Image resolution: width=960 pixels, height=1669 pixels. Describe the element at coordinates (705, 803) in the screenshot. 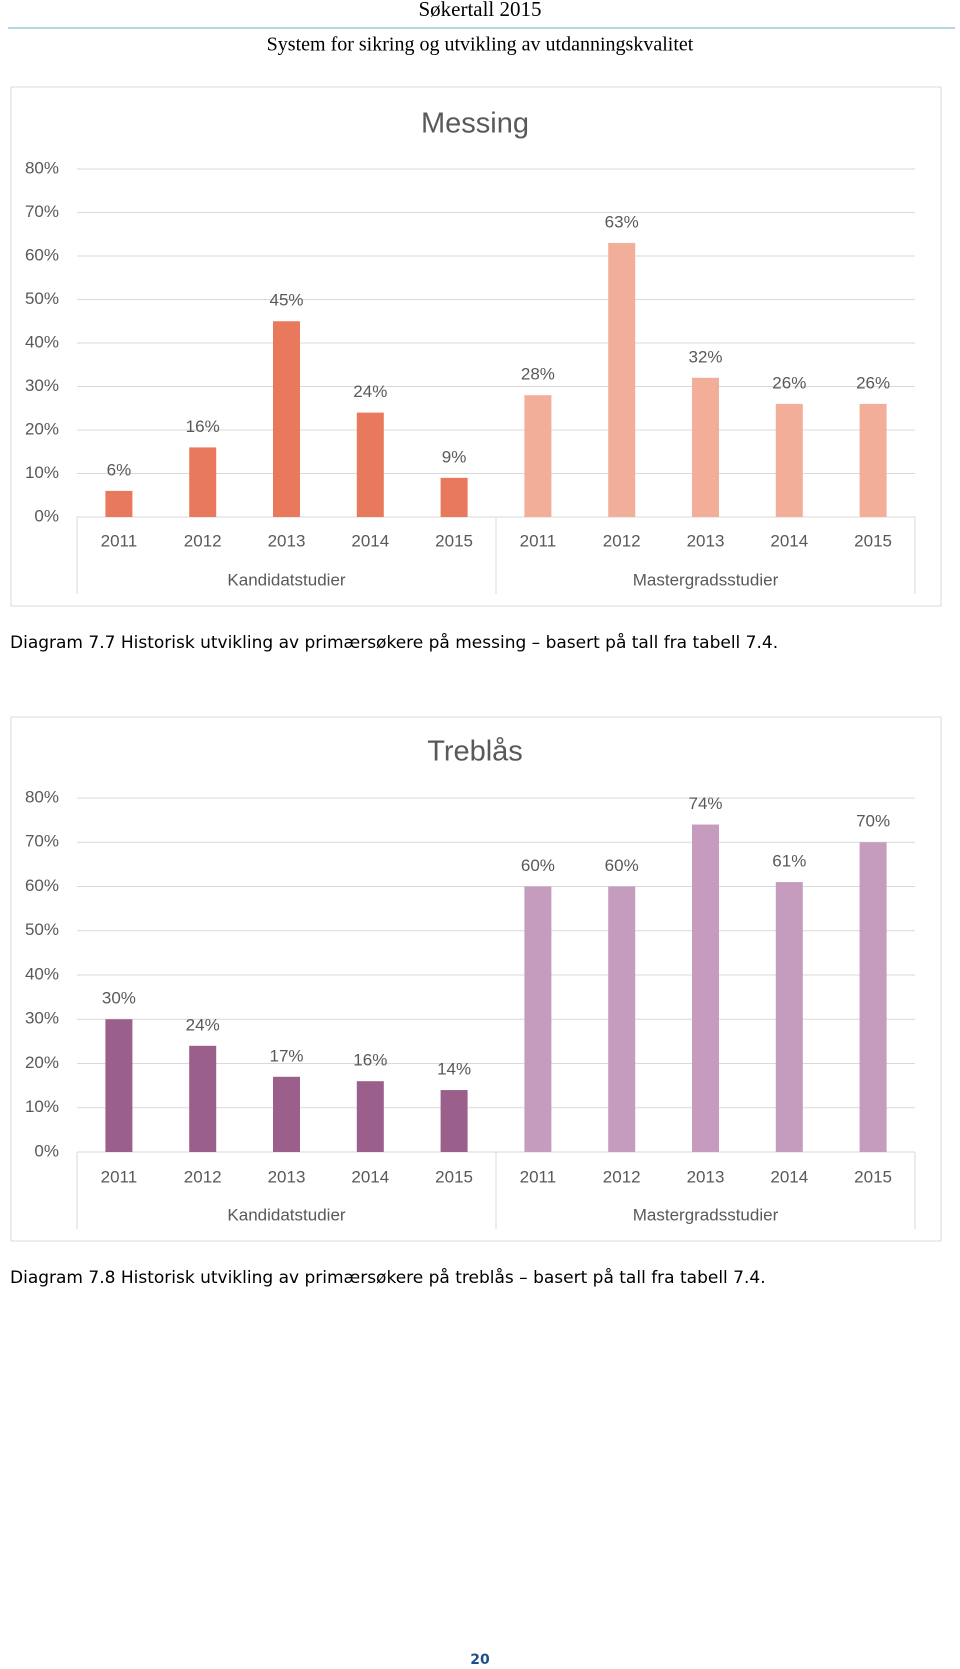

I see `value-label: 74%` at that location.